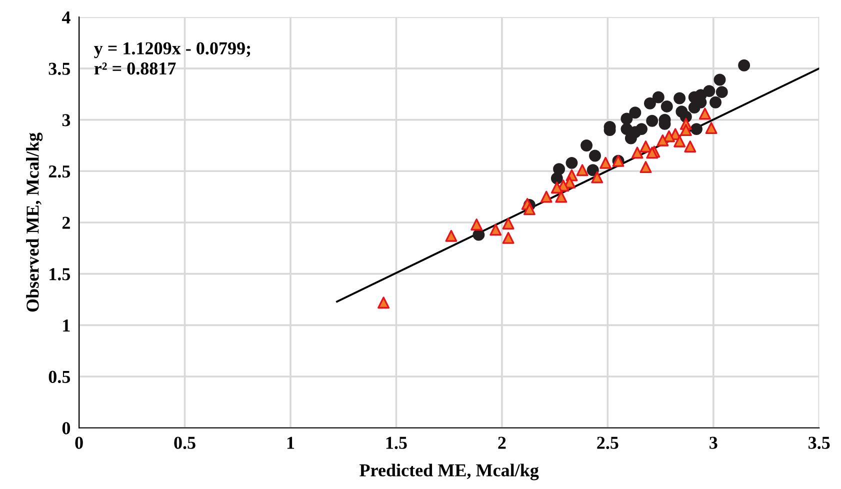  What do you see at coordinates (79, 442) in the screenshot?
I see `x-tick-label: 0` at bounding box center [79, 442].